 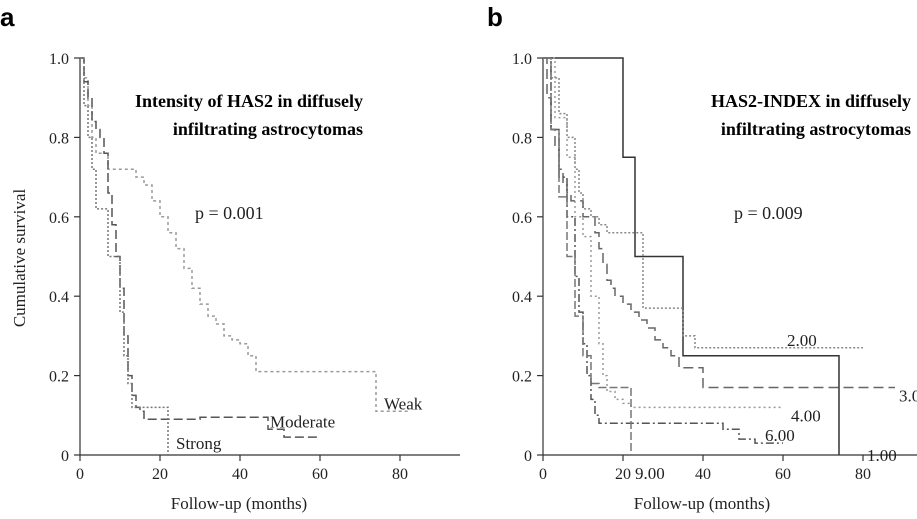 I want to click on panel-a-label-weak: Weak, so click(x=403, y=403).